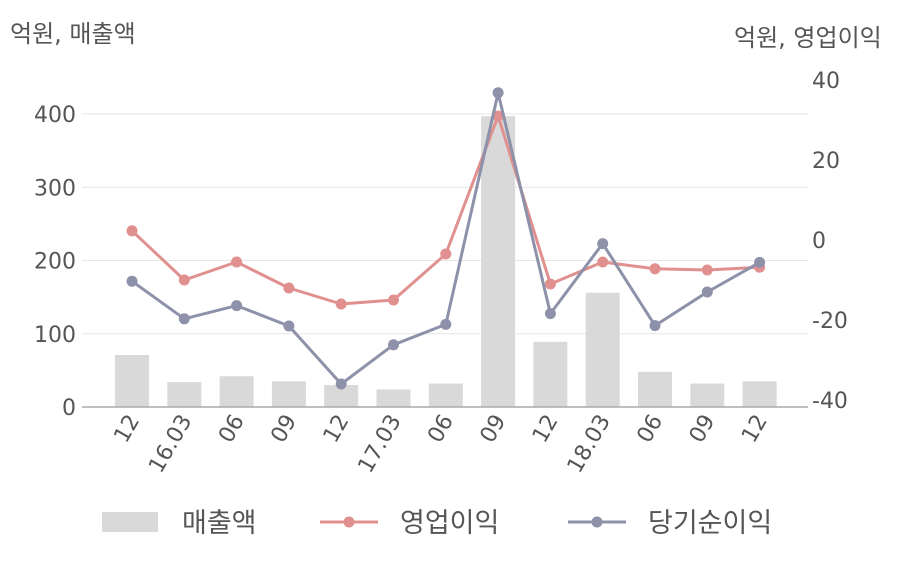  I want to click on left-tick-label: 400, so click(55, 115).